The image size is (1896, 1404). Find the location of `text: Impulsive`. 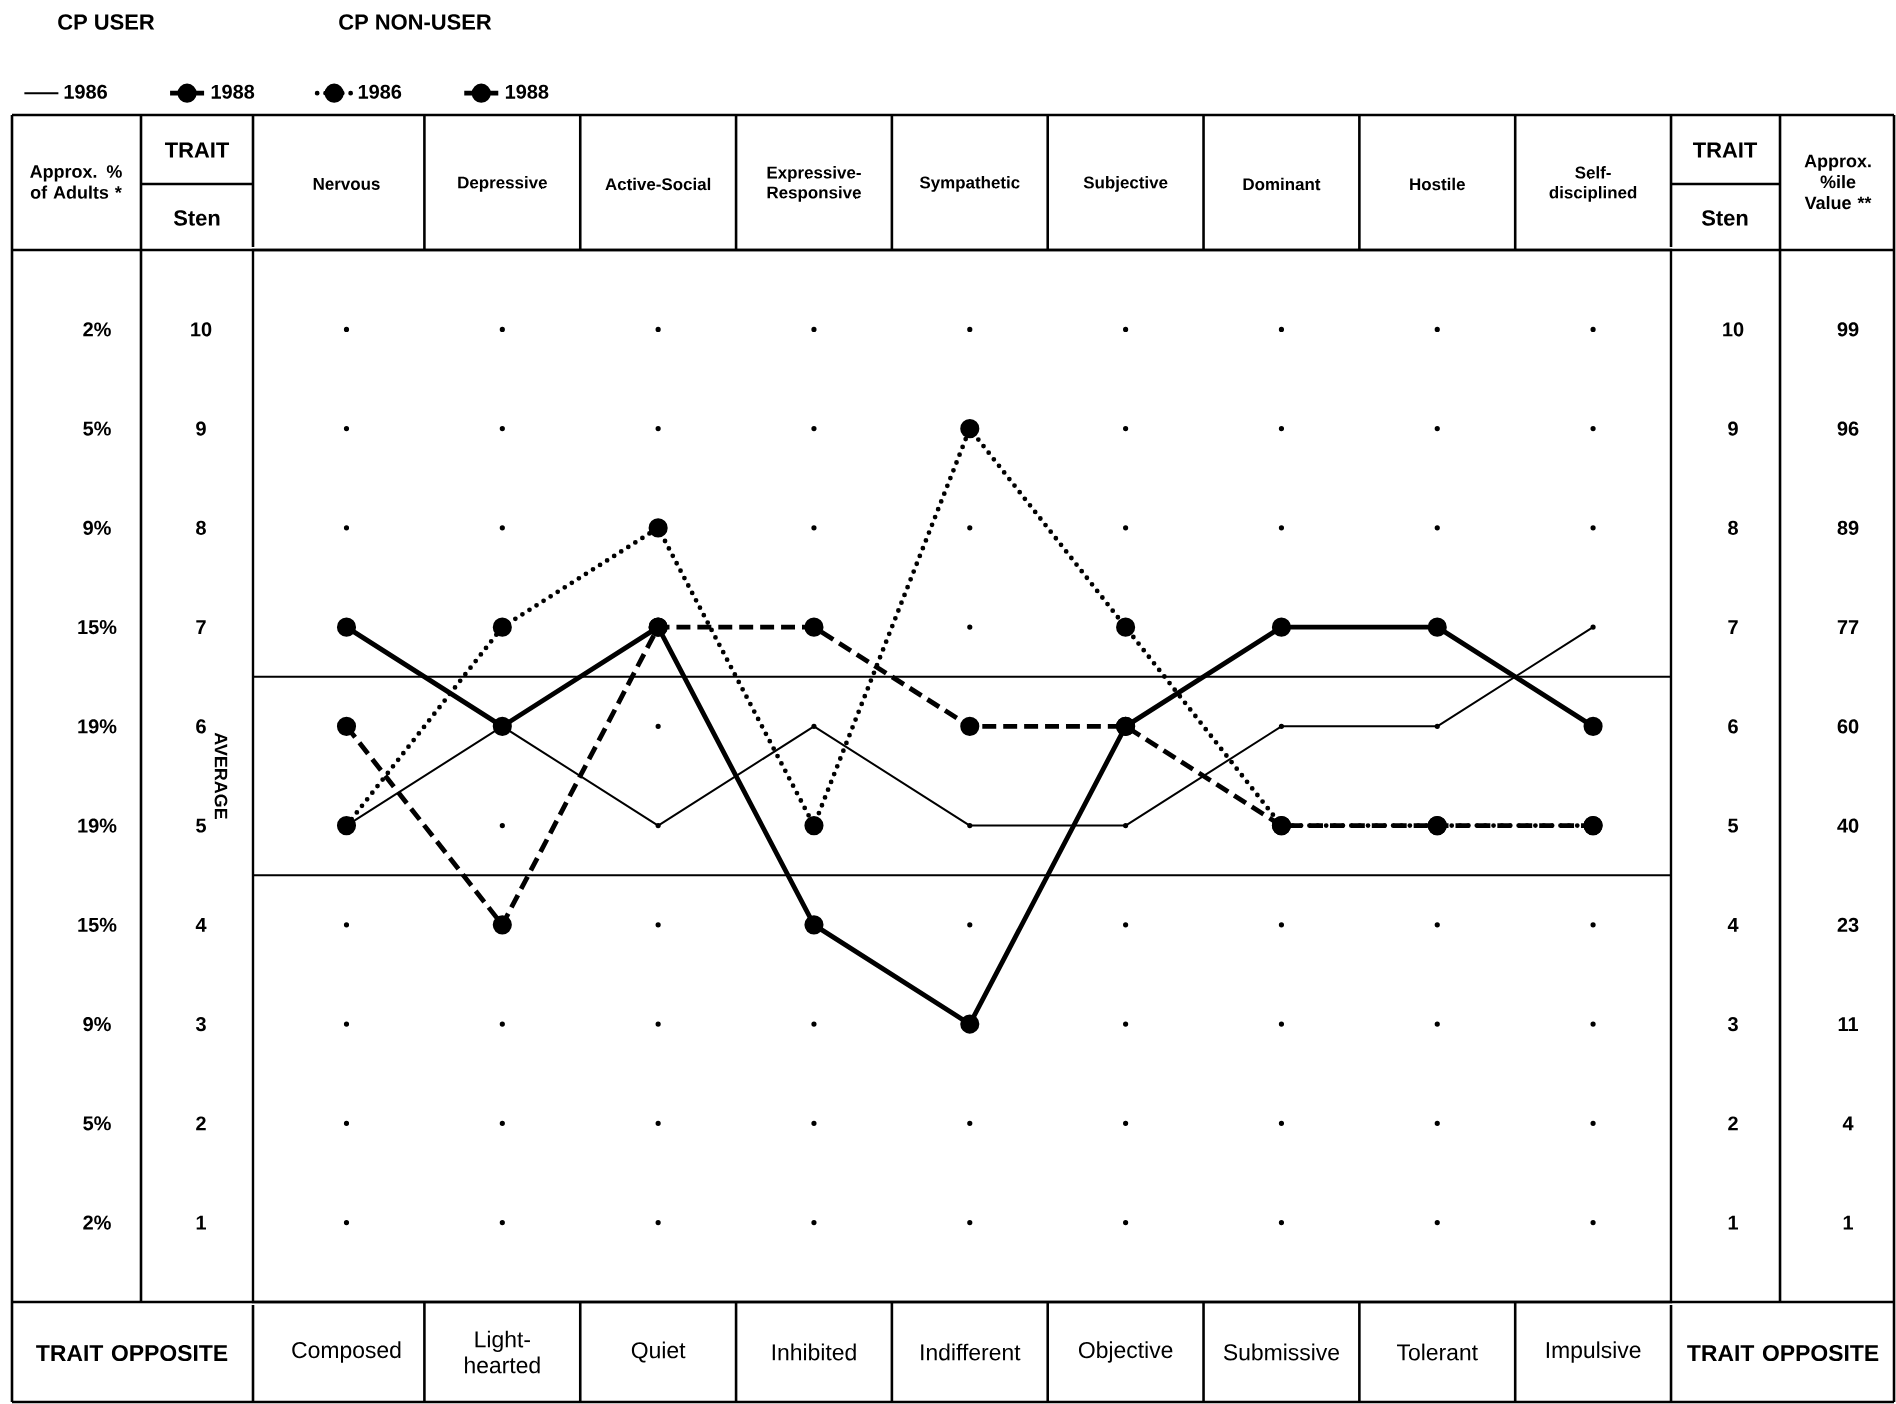

text: Impulsive is located at coordinates (1593, 1352).